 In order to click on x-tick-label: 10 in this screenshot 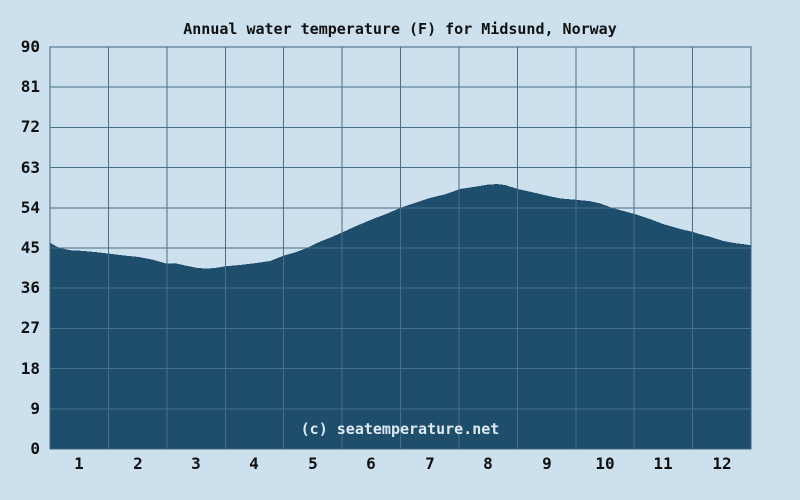, I will do `click(605, 463)`.